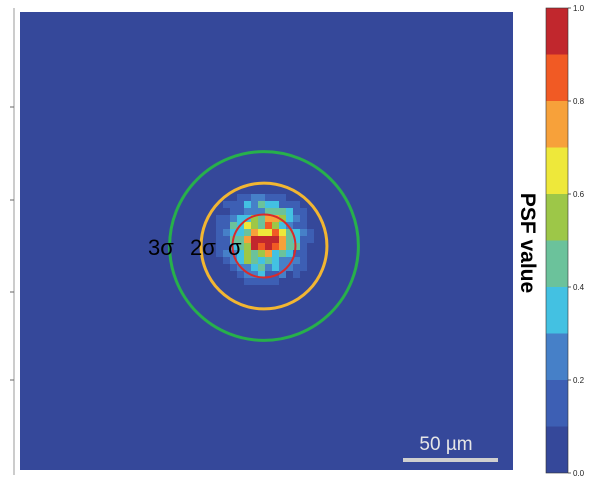 Image resolution: width=590 pixels, height=477 pixels. What do you see at coordinates (579, 8) in the screenshot?
I see `colorbar-tick-label: 1.0` at bounding box center [579, 8].